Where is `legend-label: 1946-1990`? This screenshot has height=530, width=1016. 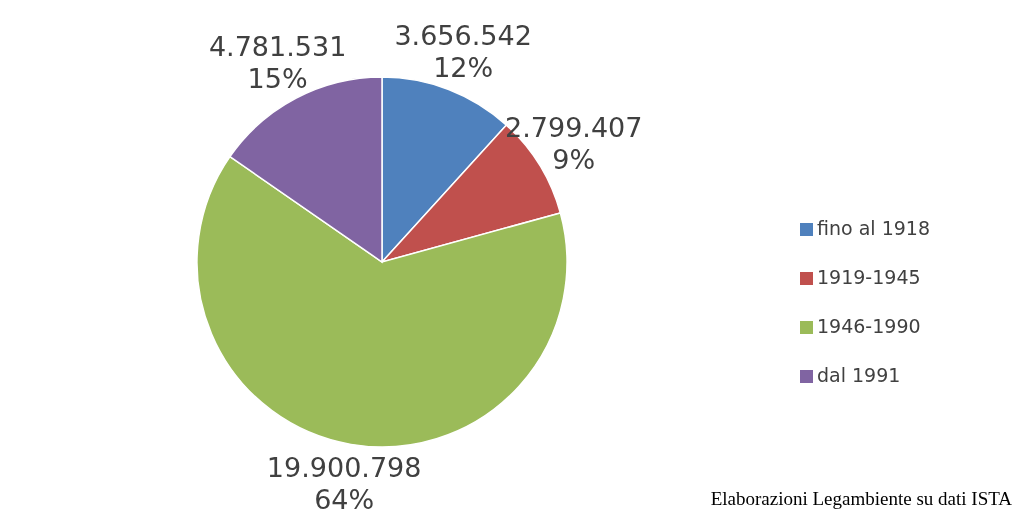
legend-label: 1946-1990 is located at coordinates (869, 326).